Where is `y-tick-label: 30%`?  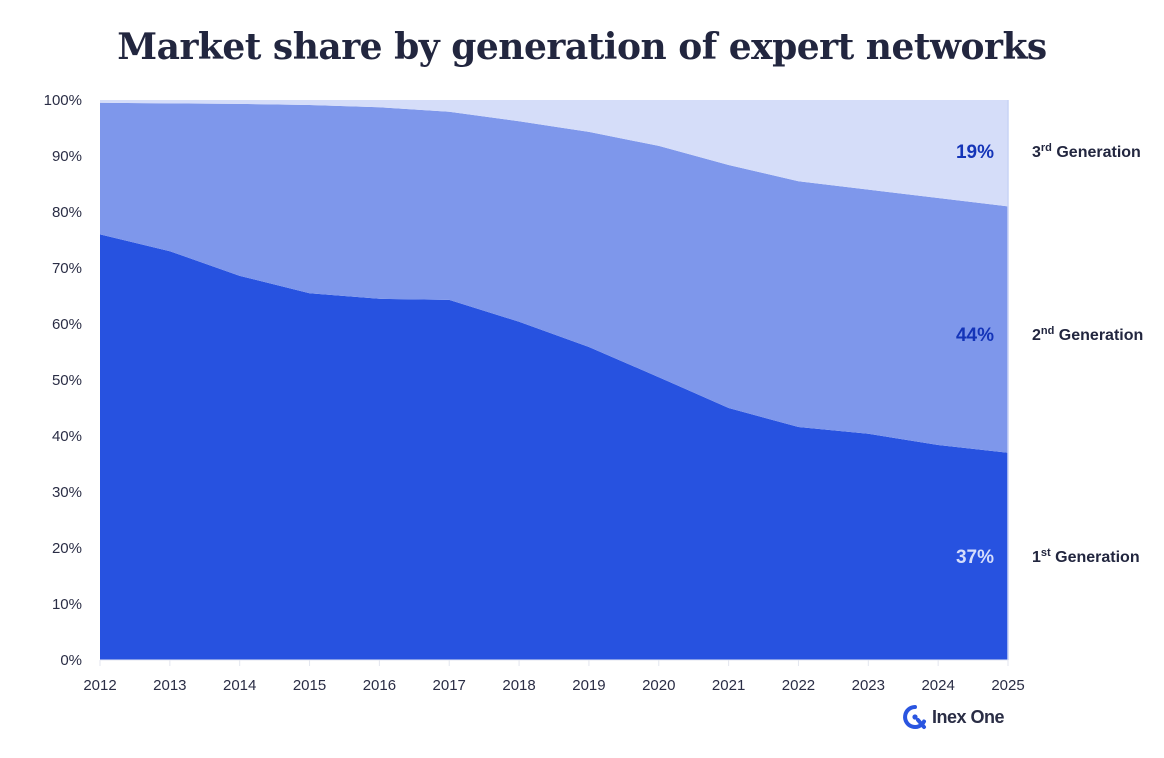
y-tick-label: 30% is located at coordinates (67, 492).